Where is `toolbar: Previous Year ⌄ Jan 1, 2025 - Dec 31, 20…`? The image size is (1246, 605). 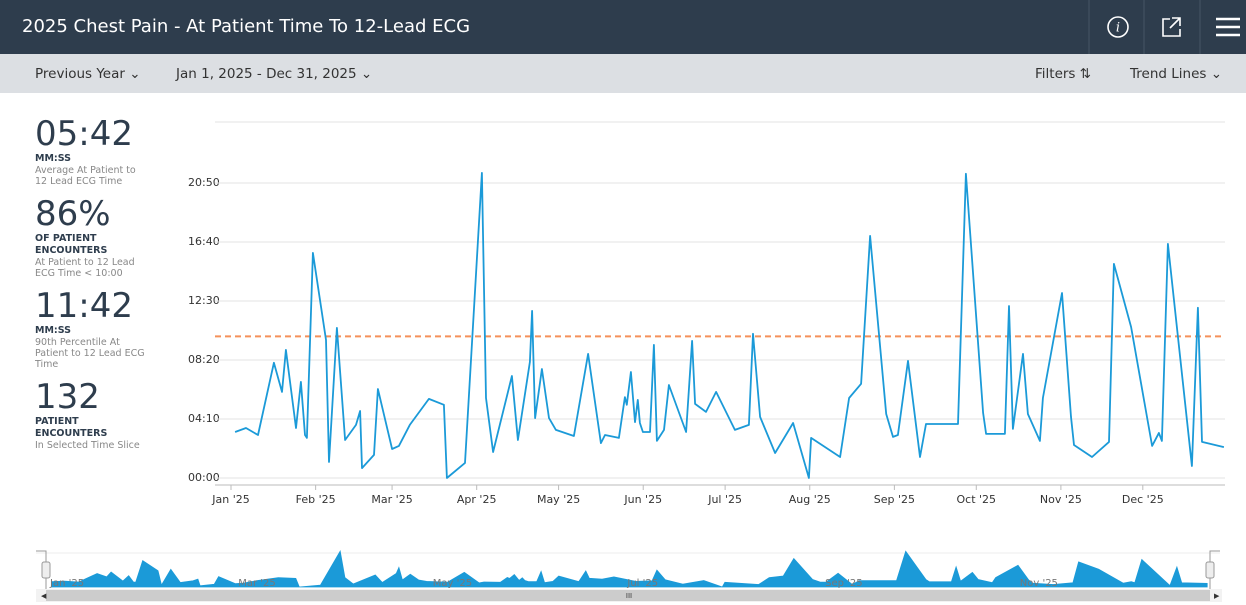 toolbar: Previous Year ⌄ Jan 1, 2025 - Dec 31, 20… is located at coordinates (623, 73).